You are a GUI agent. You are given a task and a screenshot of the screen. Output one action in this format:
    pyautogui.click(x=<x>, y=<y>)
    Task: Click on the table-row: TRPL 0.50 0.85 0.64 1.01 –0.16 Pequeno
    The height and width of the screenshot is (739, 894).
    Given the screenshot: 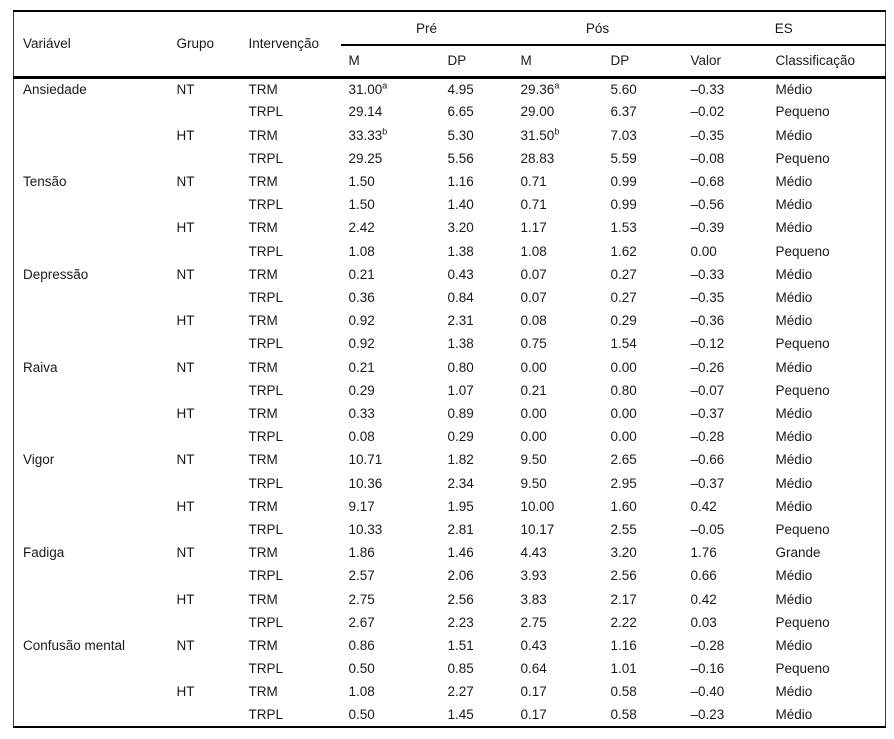 What is the action you would take?
    pyautogui.click(x=450, y=668)
    